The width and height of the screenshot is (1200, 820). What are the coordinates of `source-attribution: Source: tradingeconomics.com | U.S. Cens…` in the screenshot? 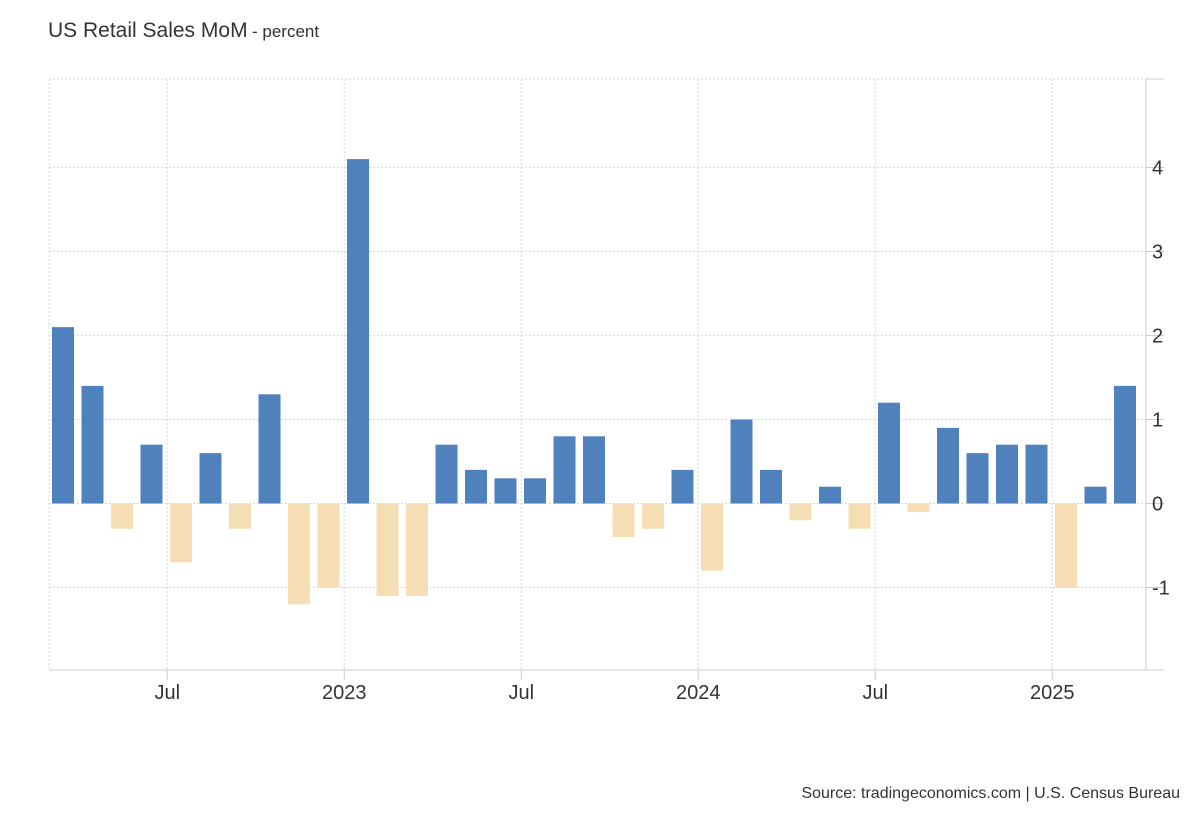 It's located at (990, 793).